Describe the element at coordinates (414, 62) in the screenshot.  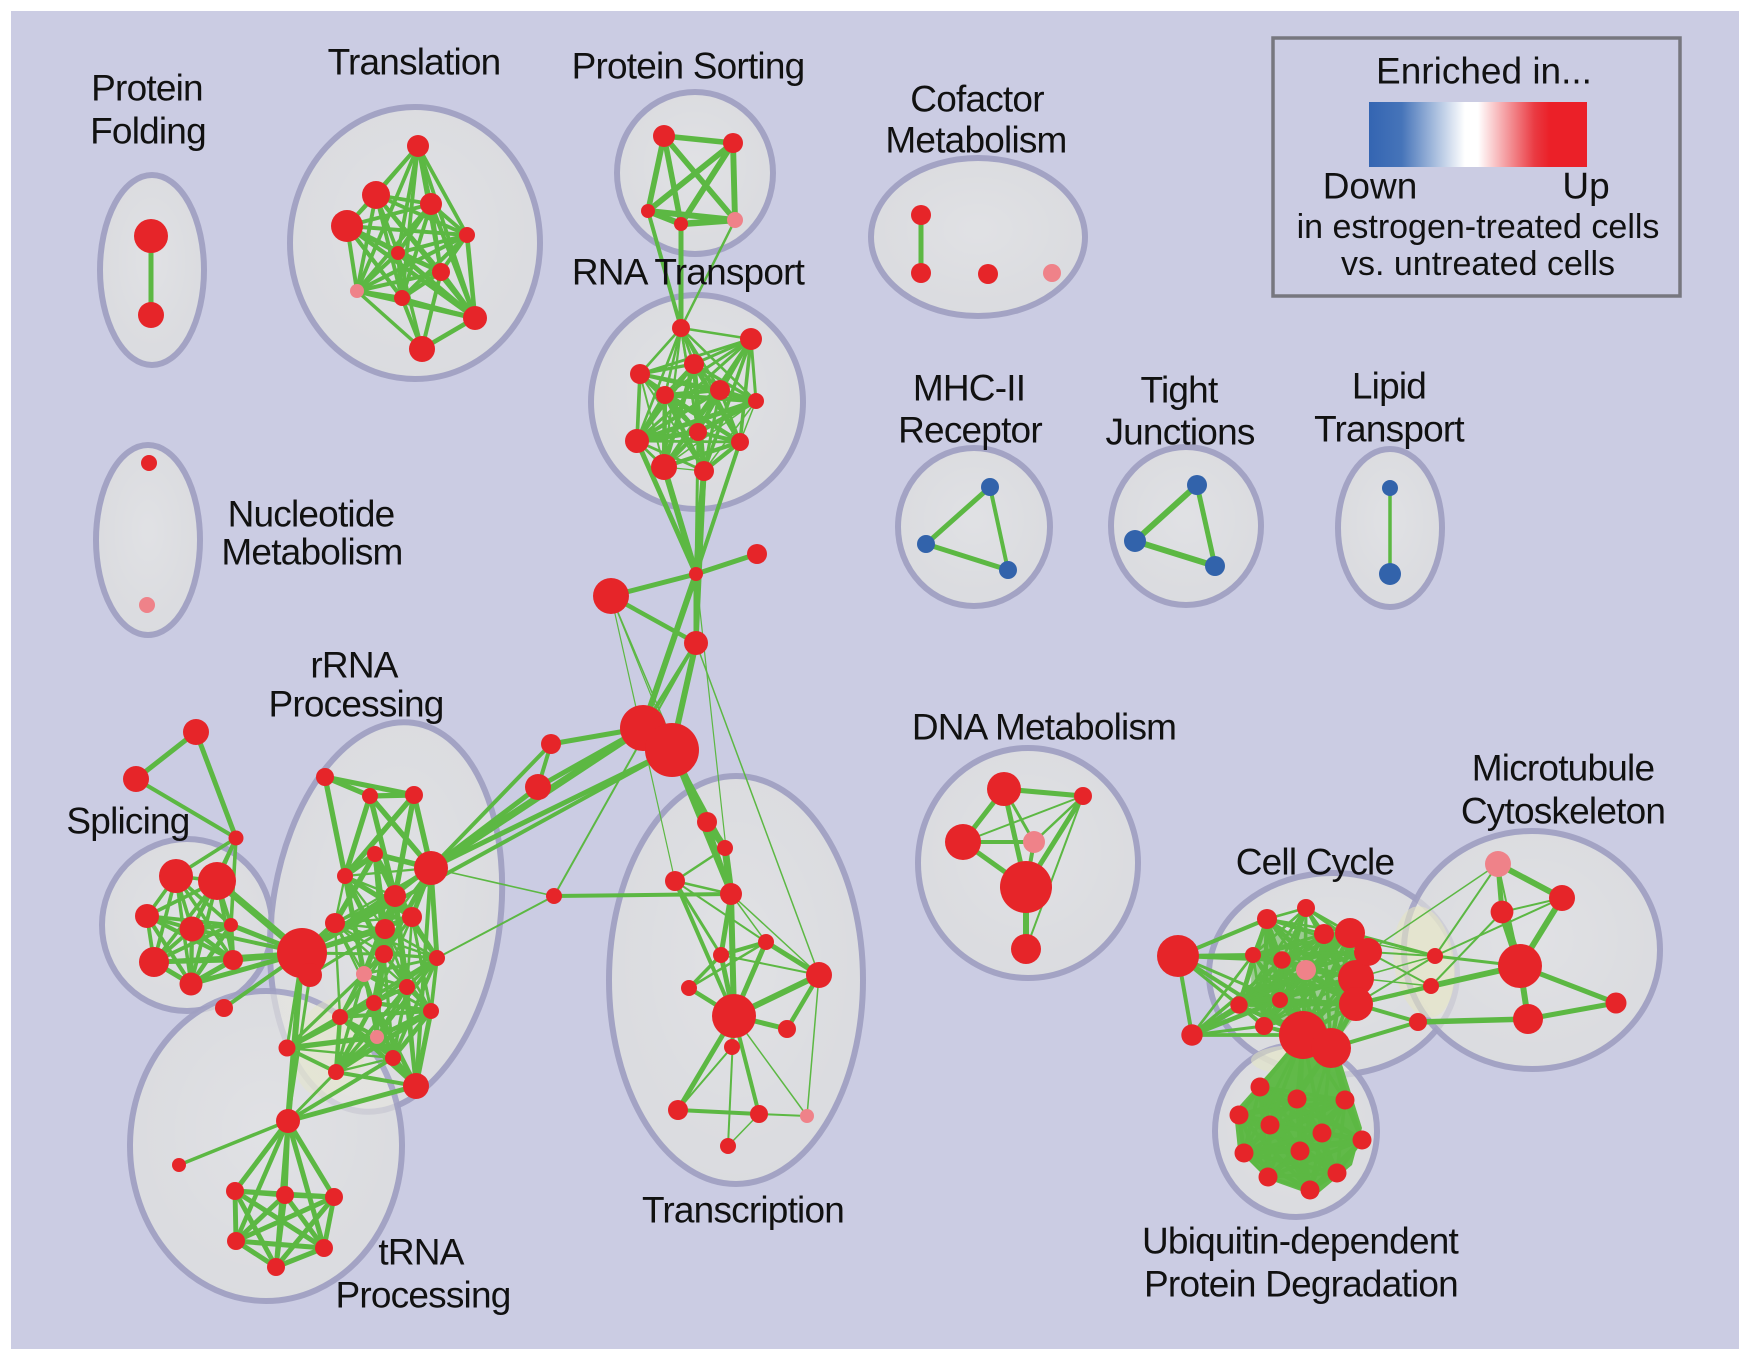
I see `svg-text: Translation` at that location.